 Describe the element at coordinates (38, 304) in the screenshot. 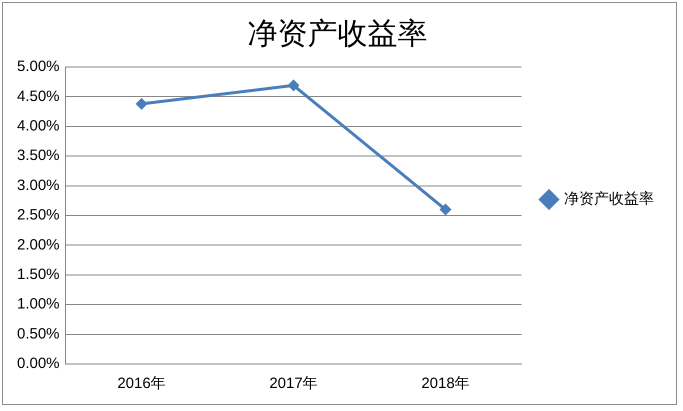

I see `y-tick-label: 1.00%` at that location.